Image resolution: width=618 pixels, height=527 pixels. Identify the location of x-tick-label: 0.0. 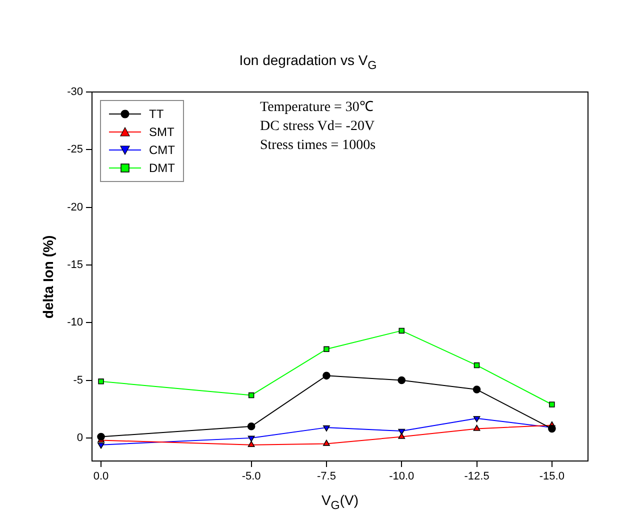
(101, 476).